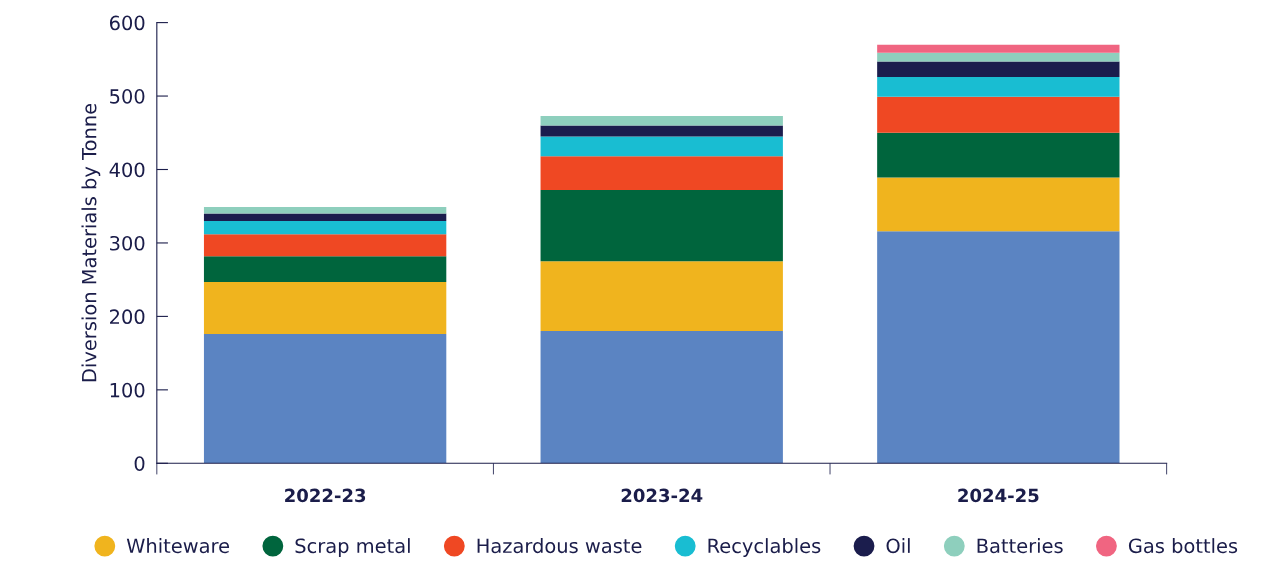  I want to click on y-tick-label: 500, so click(127, 96).